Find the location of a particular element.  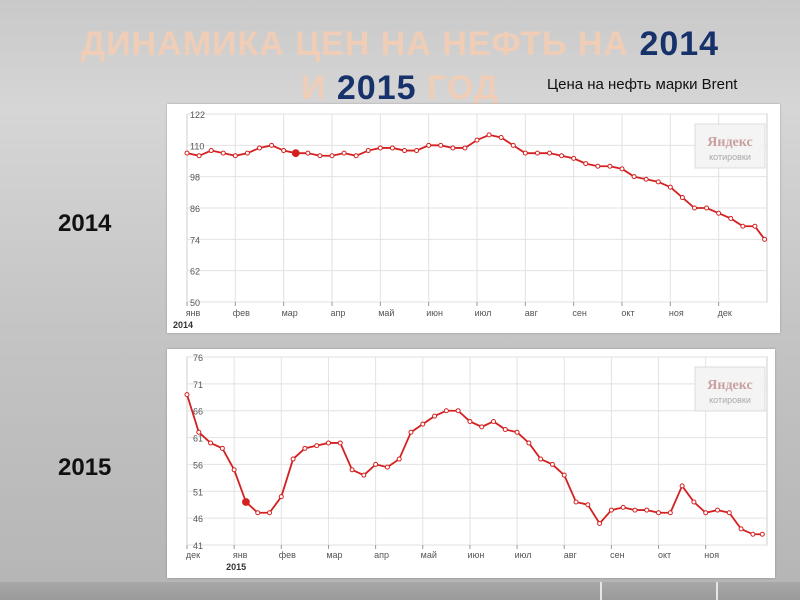

x-tick-label: авг is located at coordinates (571, 555).